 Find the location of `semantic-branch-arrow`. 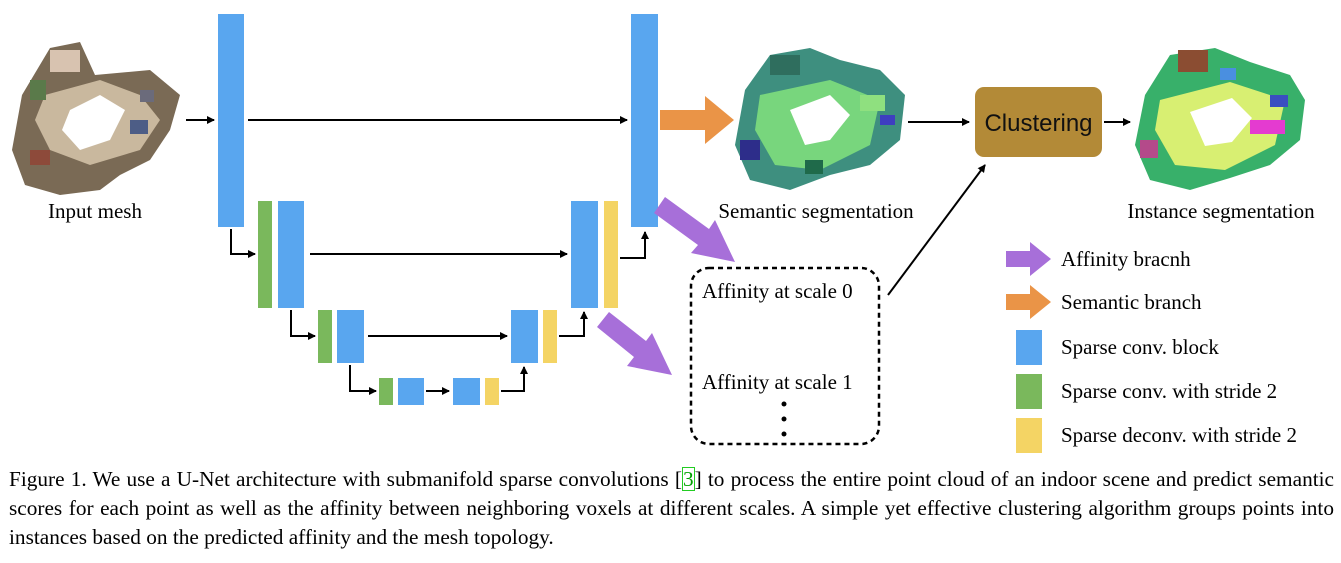

semantic-branch-arrow is located at coordinates (697, 120).